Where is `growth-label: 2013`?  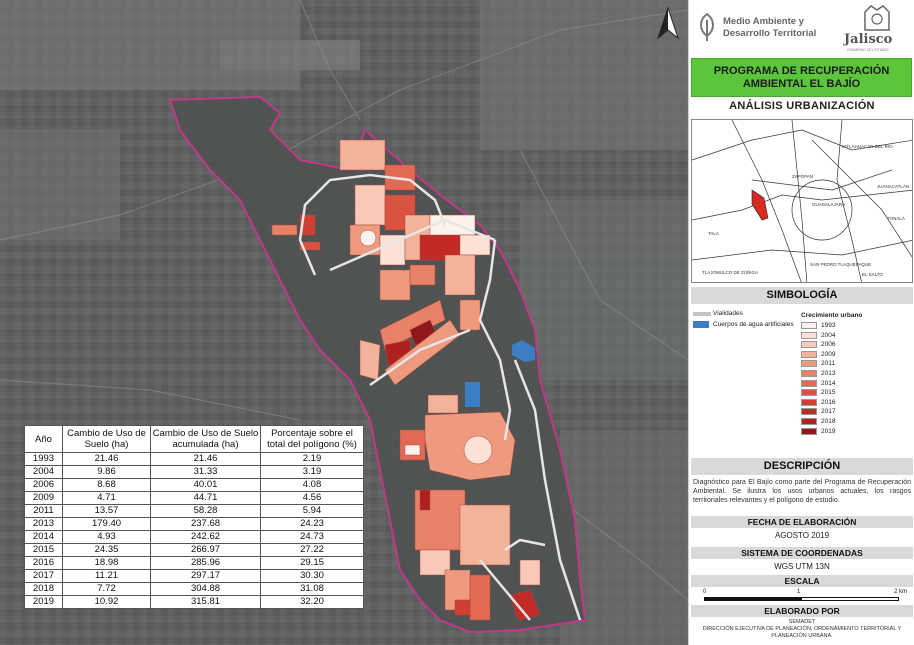
growth-label: 2013 is located at coordinates (828, 373).